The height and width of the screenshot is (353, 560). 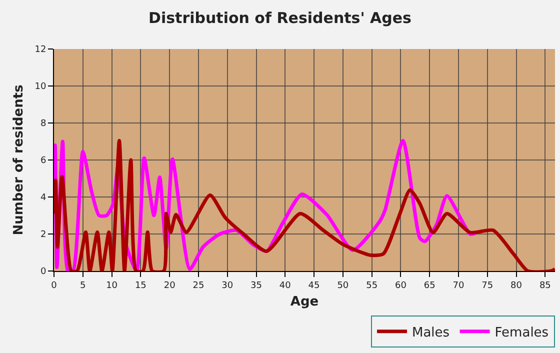 I want to click on x-tick-label: 50, so click(x=343, y=285).